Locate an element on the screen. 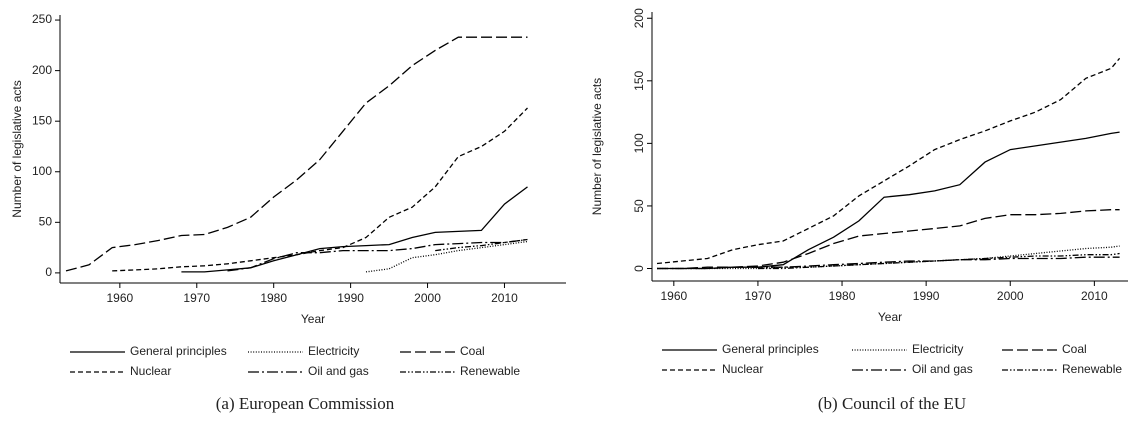 The height and width of the screenshot is (422, 1132). chart-caption: (a) European Commission is located at coordinates (305, 403).